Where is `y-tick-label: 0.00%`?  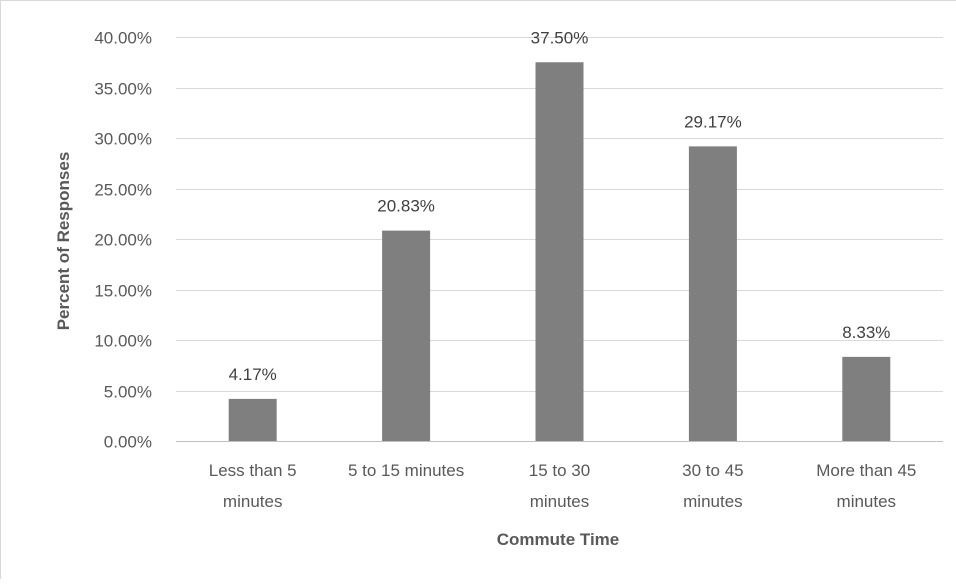 y-tick-label: 0.00% is located at coordinates (128, 442).